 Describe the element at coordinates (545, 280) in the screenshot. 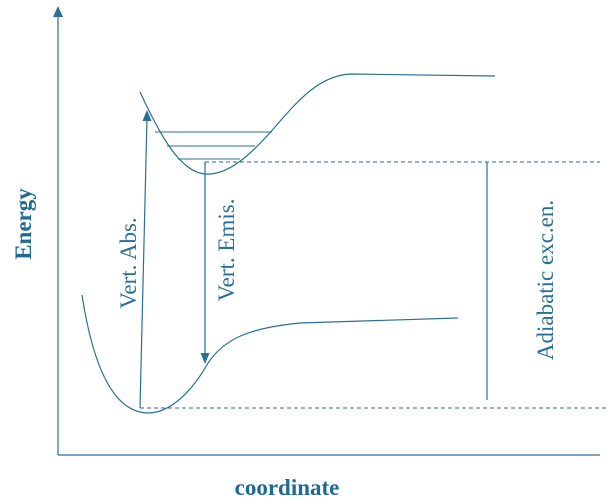

I see `adiabatic-excitation-label: Adiabatic exc.en.` at that location.